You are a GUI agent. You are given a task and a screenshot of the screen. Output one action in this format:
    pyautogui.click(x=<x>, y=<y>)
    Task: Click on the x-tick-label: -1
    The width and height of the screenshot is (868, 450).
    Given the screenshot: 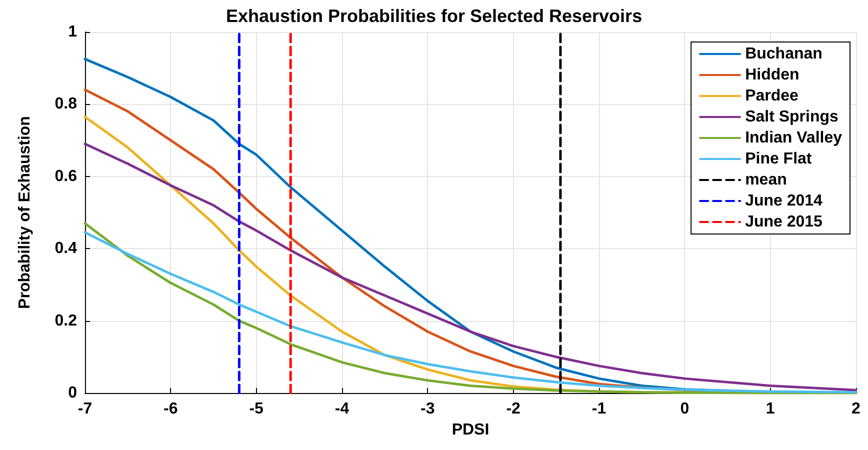 What is the action you would take?
    pyautogui.click(x=599, y=409)
    